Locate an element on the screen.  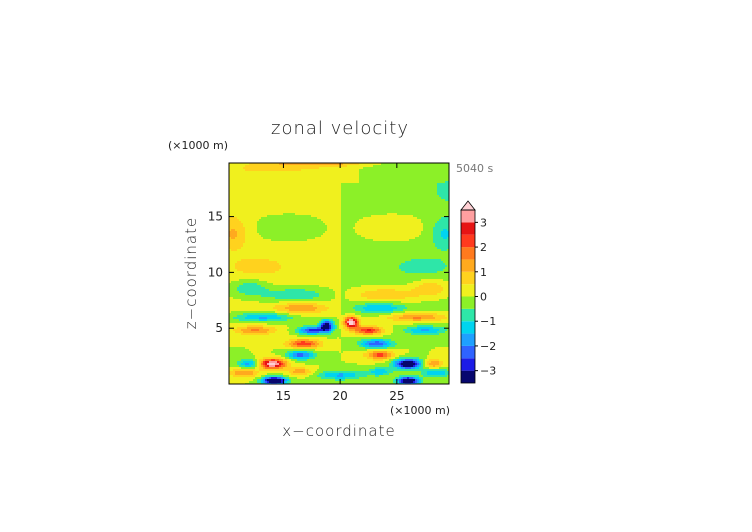
x-tick-label: 25 is located at coordinates (396, 396).